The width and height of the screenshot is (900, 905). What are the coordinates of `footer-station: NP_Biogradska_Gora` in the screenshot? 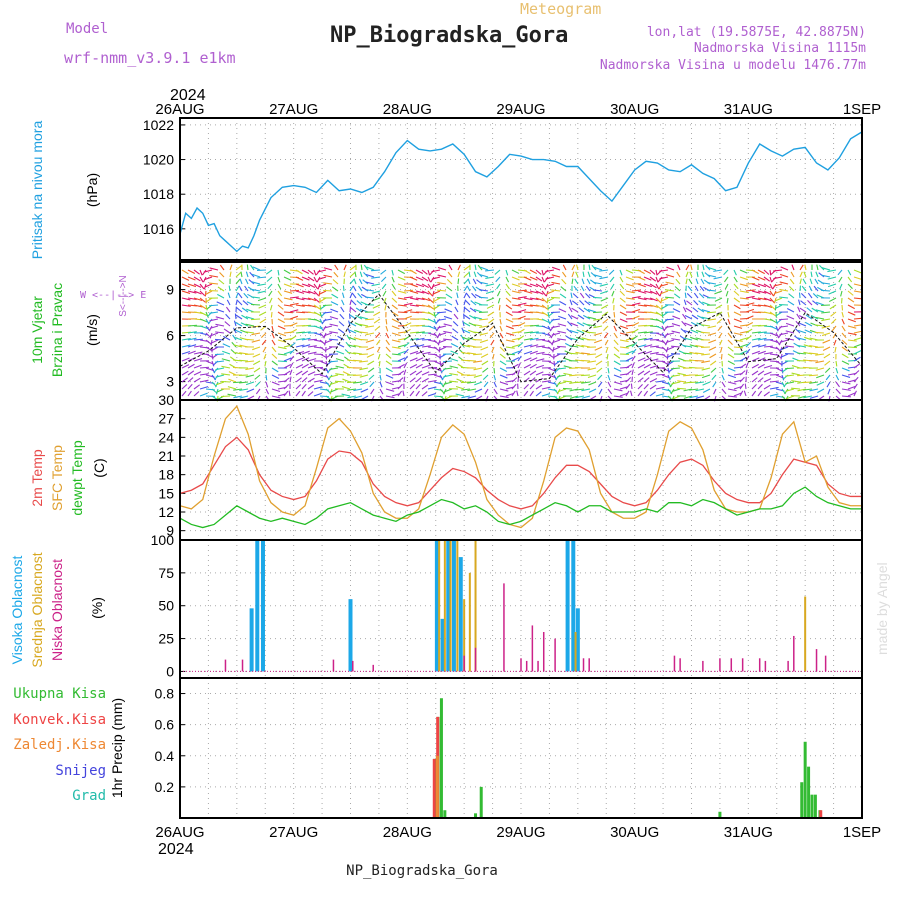 It's located at (422, 871).